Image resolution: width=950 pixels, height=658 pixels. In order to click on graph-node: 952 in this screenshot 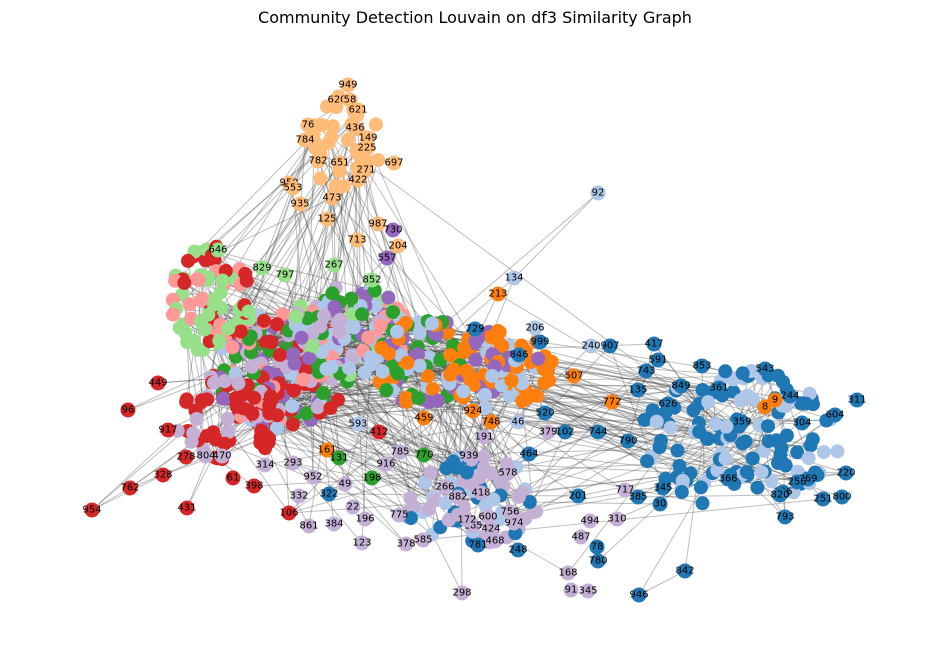, I will do `click(313, 477)`.